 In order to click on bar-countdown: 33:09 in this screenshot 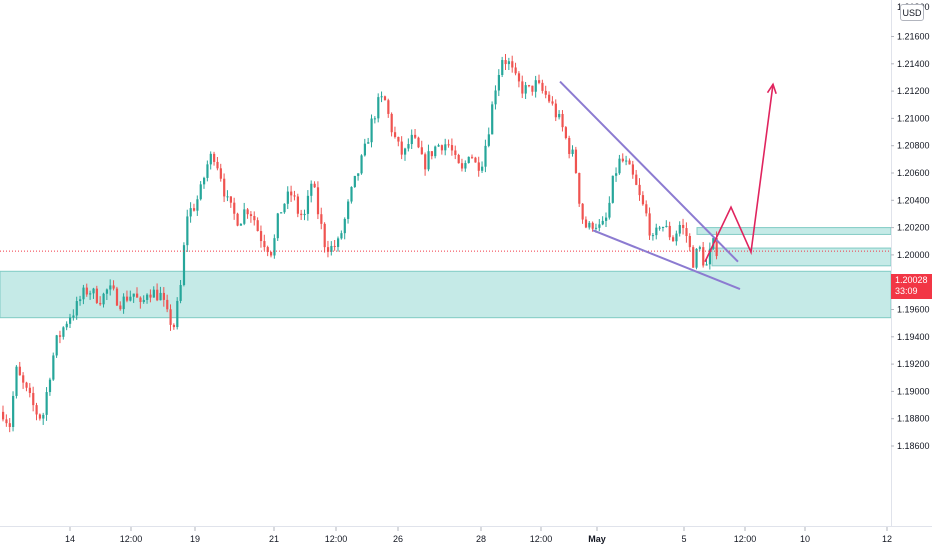, I will do `click(906, 291)`.